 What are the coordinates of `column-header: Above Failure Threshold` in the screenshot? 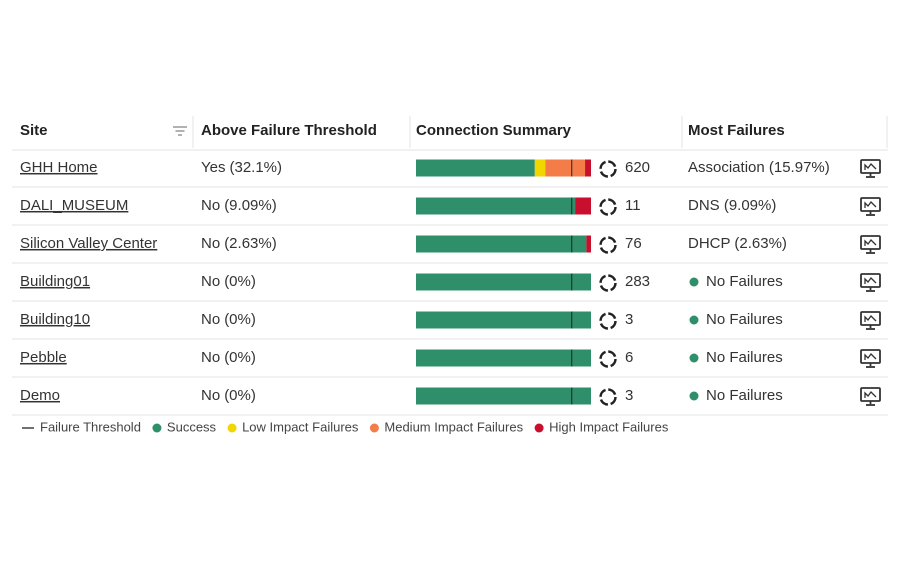 It's located at (289, 130).